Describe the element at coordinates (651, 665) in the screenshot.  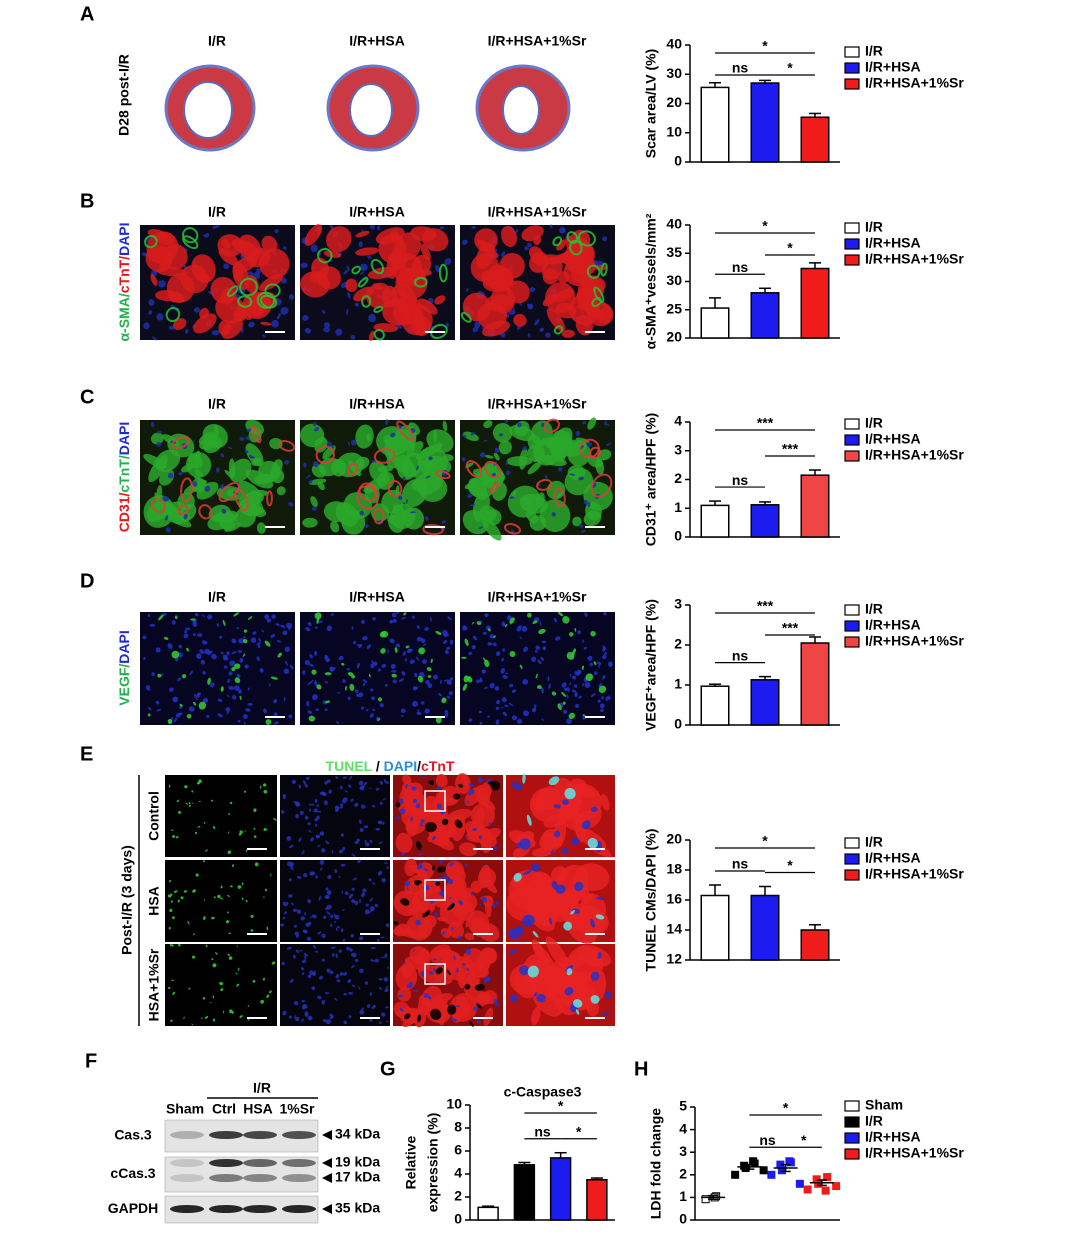
I see `y-axis-label: VEGF⁺area/HPF (%)` at that location.